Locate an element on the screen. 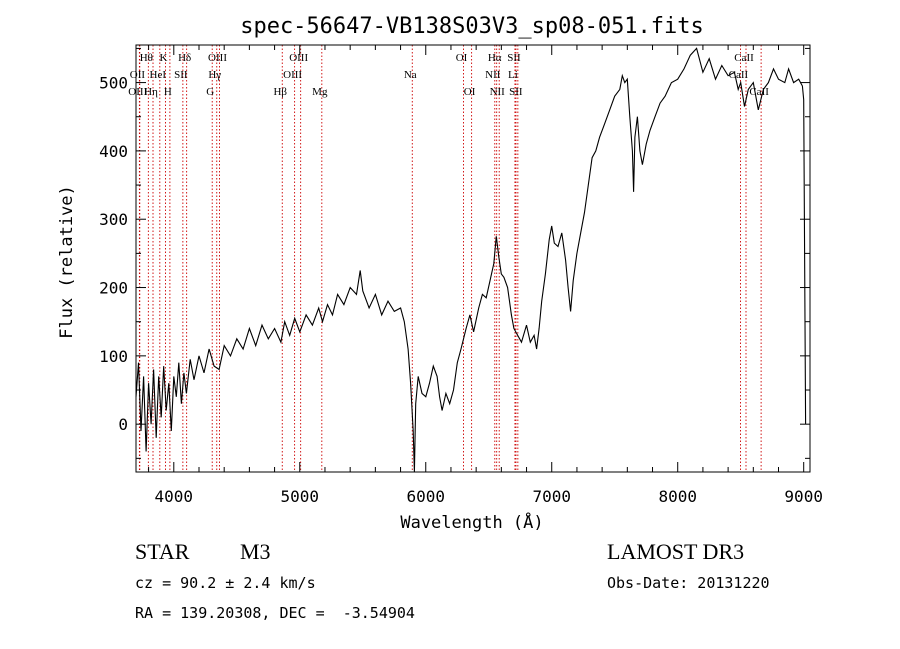 The image size is (900, 649). x-tick-label-4: 8000 is located at coordinates (677, 496).